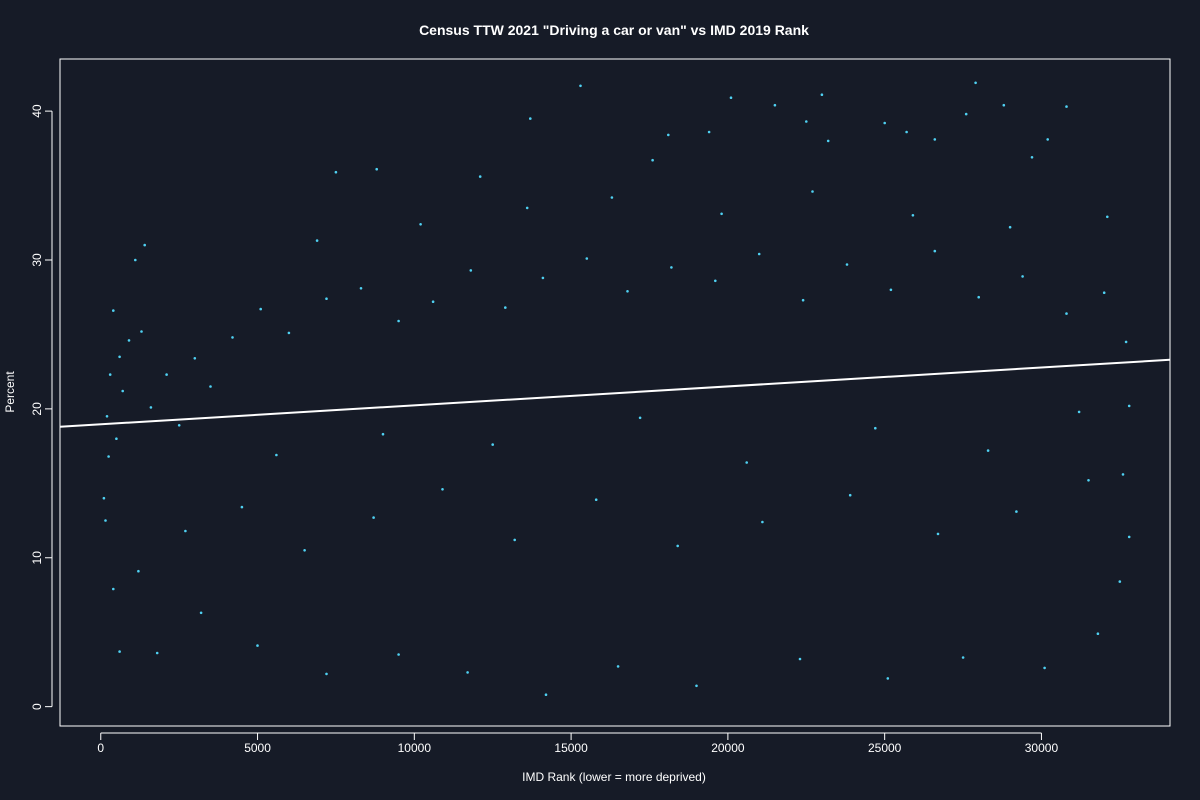 Image resolution: width=1200 pixels, height=800 pixels. What do you see at coordinates (37, 111) in the screenshot?
I see `y-tick-label: 40` at bounding box center [37, 111].